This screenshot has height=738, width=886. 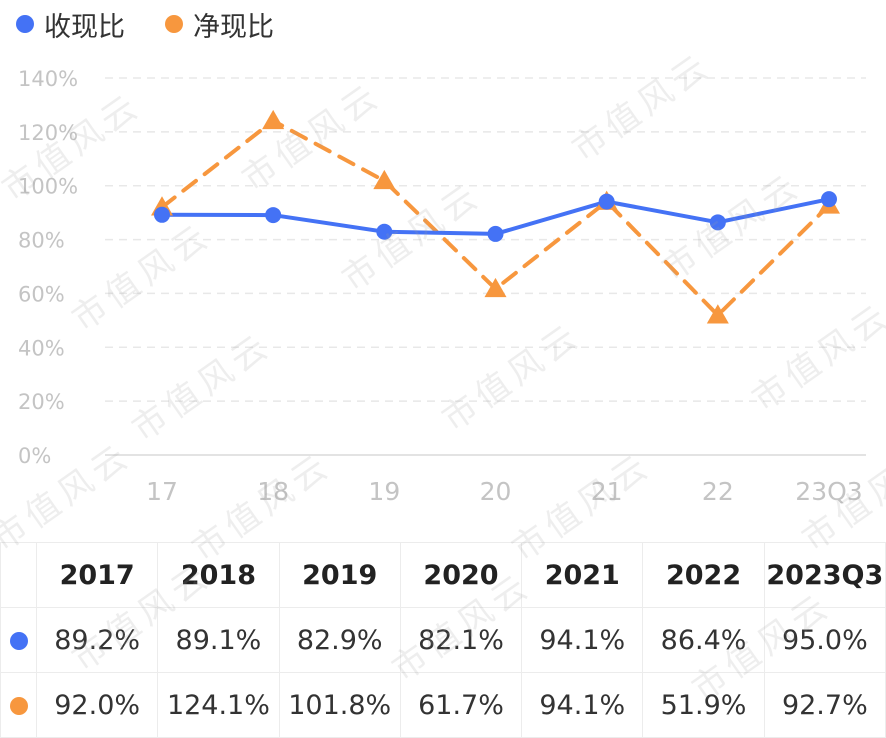 What do you see at coordinates (718, 491) in the screenshot?
I see `x-tick-label: 22` at bounding box center [718, 491].